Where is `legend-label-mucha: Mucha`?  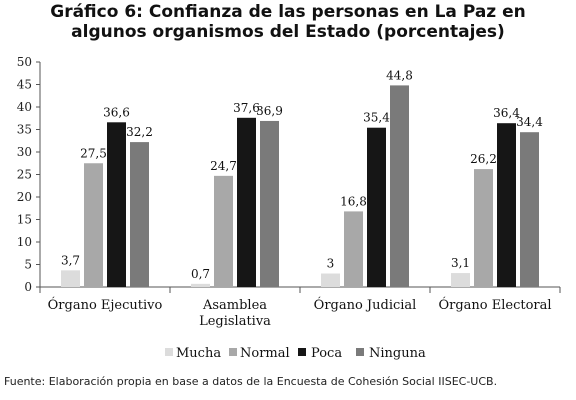 legend-label-mucha: Mucha is located at coordinates (198, 353).